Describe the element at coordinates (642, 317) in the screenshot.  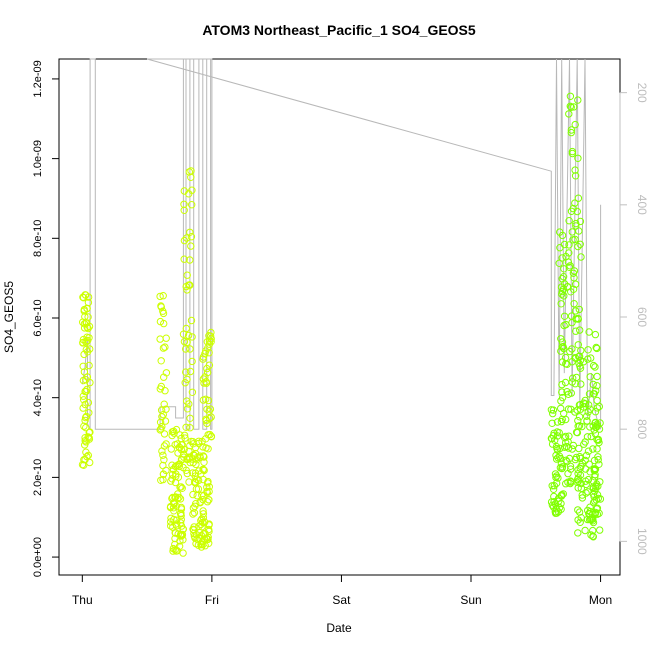
I see `r-tick-label: 600` at that location.